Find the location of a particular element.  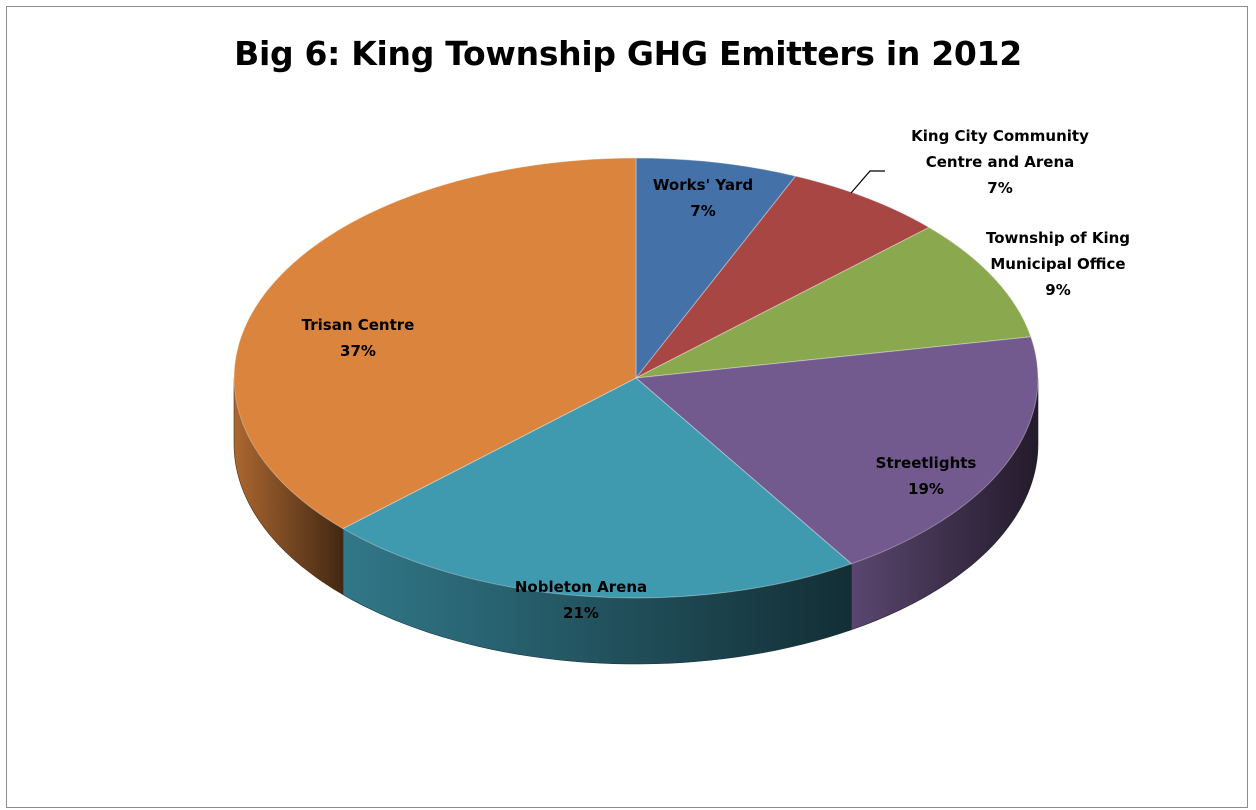

slice-label-trisan-centre: Trisan Centre 37% is located at coordinates (358, 338).